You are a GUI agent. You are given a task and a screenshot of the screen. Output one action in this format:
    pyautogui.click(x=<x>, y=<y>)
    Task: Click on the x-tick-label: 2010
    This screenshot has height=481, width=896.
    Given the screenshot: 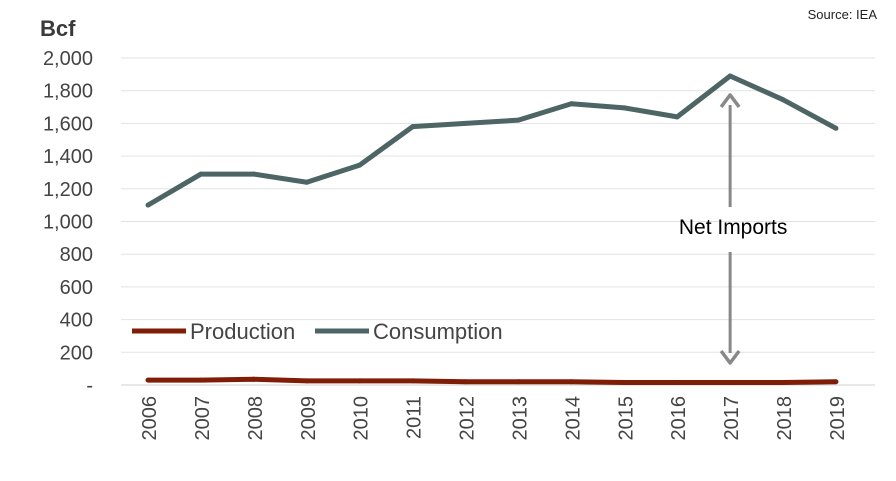 What is the action you would take?
    pyautogui.click(x=362, y=418)
    